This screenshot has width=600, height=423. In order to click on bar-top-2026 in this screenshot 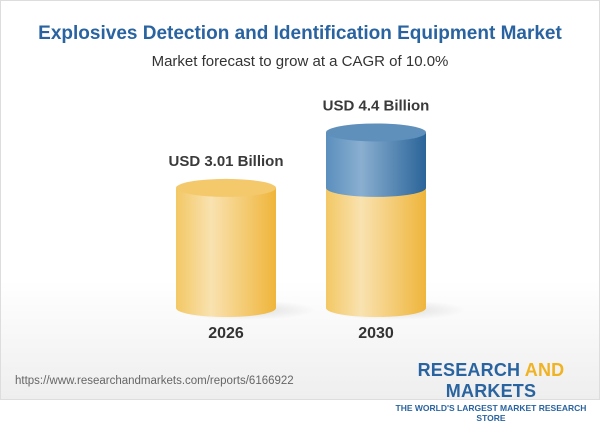, I will do `click(226, 187)`.